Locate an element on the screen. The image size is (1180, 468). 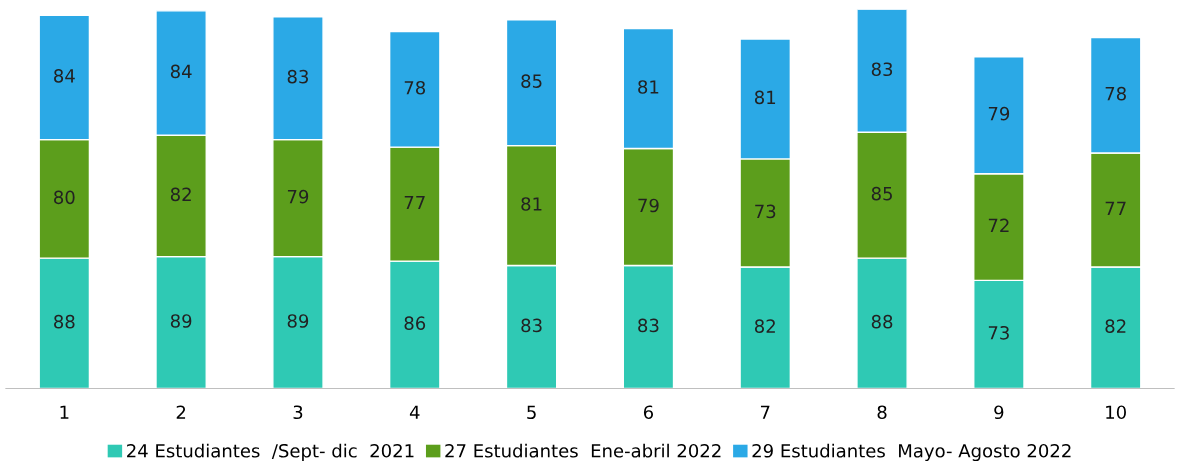
x-tick-label: 6 is located at coordinates (648, 412).